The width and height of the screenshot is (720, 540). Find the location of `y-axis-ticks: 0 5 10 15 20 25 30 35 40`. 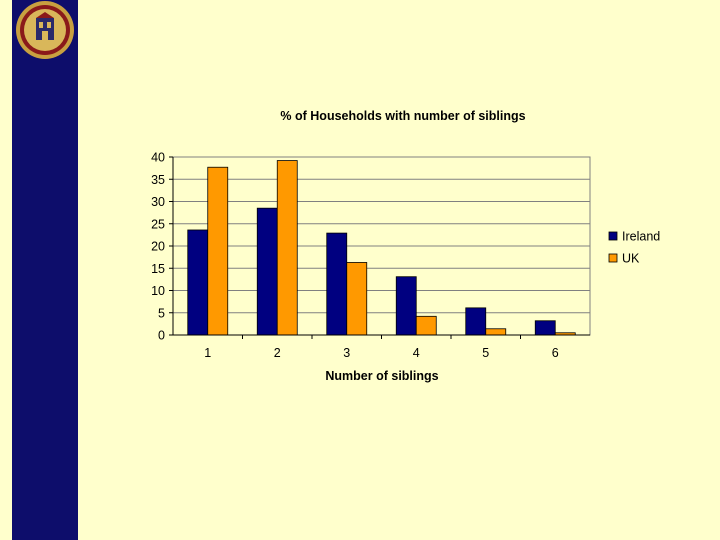

y-axis-ticks: 0 5 10 15 20 25 30 35 40 is located at coordinates (162, 247).